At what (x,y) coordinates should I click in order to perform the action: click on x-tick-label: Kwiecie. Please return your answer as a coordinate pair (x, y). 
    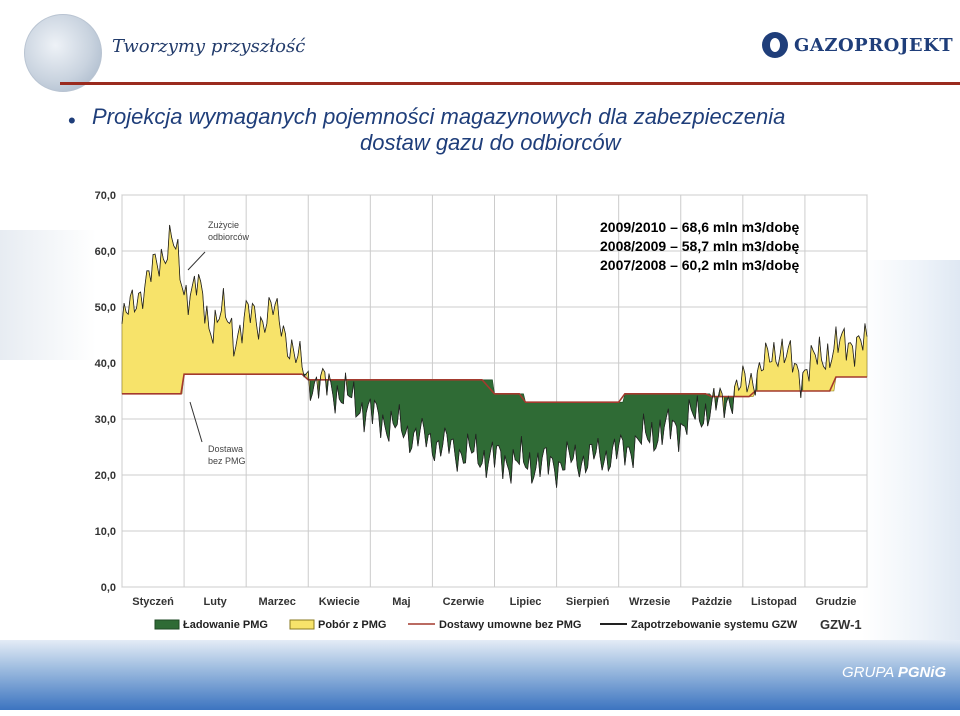
    Looking at the image, I should click on (339, 602).